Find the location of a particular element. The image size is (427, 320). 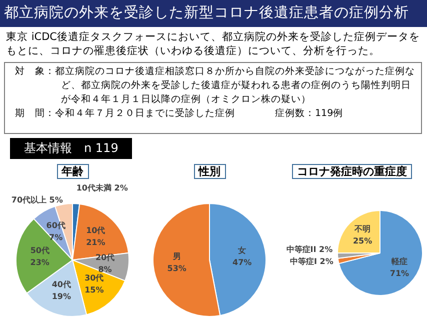

text: 症例数：119例 is located at coordinates (309, 113).